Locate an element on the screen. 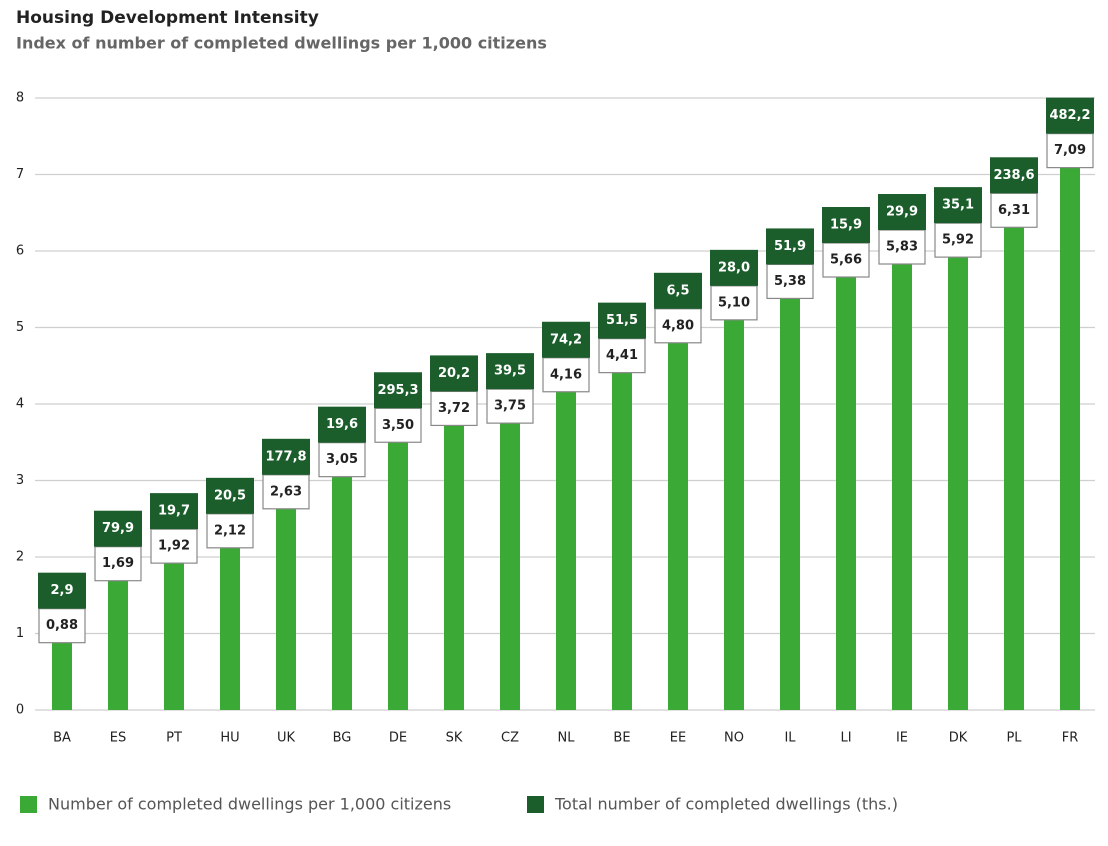 The height and width of the screenshot is (846, 1108). value-label: 3,05 is located at coordinates (342, 459).